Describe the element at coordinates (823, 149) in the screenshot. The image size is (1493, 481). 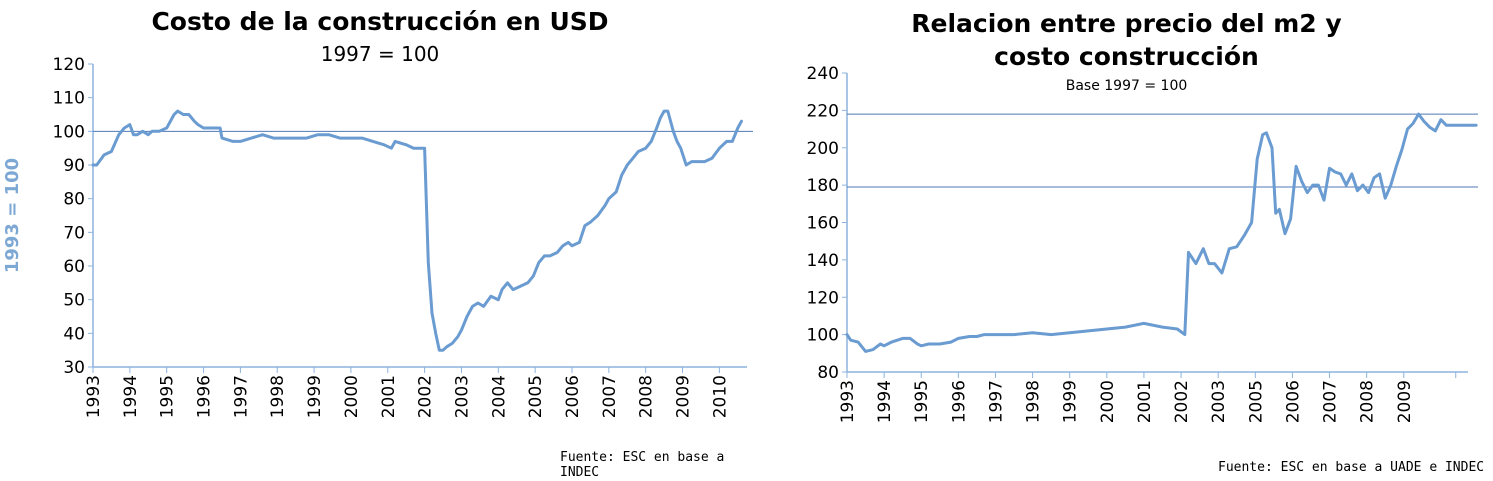
I see `y-tick-label: 200` at that location.